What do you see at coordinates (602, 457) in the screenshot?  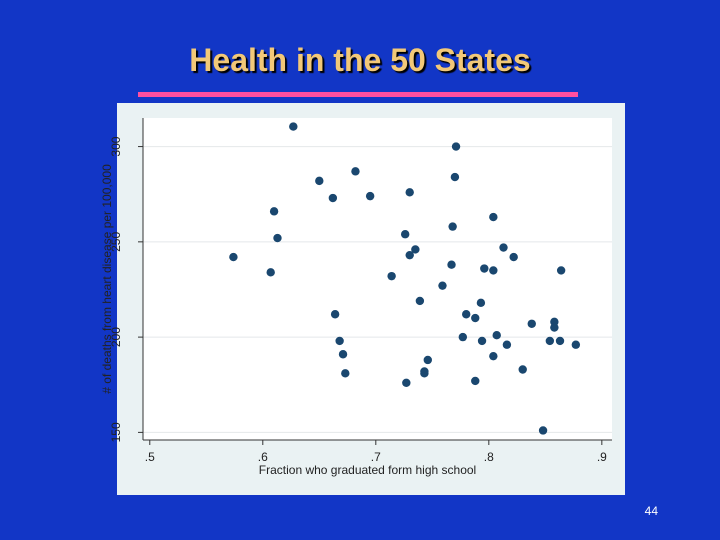 I see `x-tick-label: .9` at bounding box center [602, 457].